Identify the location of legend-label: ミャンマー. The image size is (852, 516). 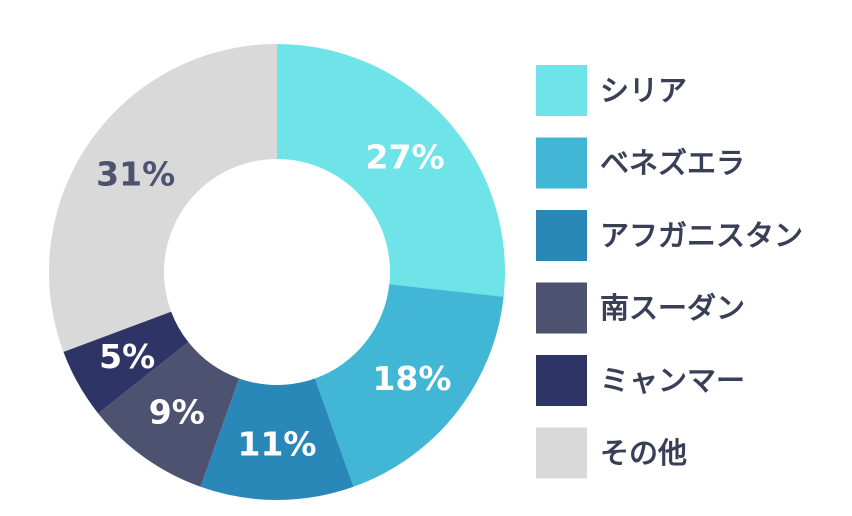
(672, 381).